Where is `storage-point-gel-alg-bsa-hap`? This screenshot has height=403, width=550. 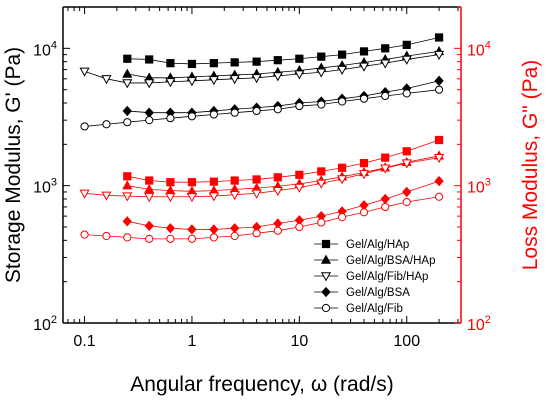
storage-point-gel-alg-bsa-hap is located at coordinates (127, 73).